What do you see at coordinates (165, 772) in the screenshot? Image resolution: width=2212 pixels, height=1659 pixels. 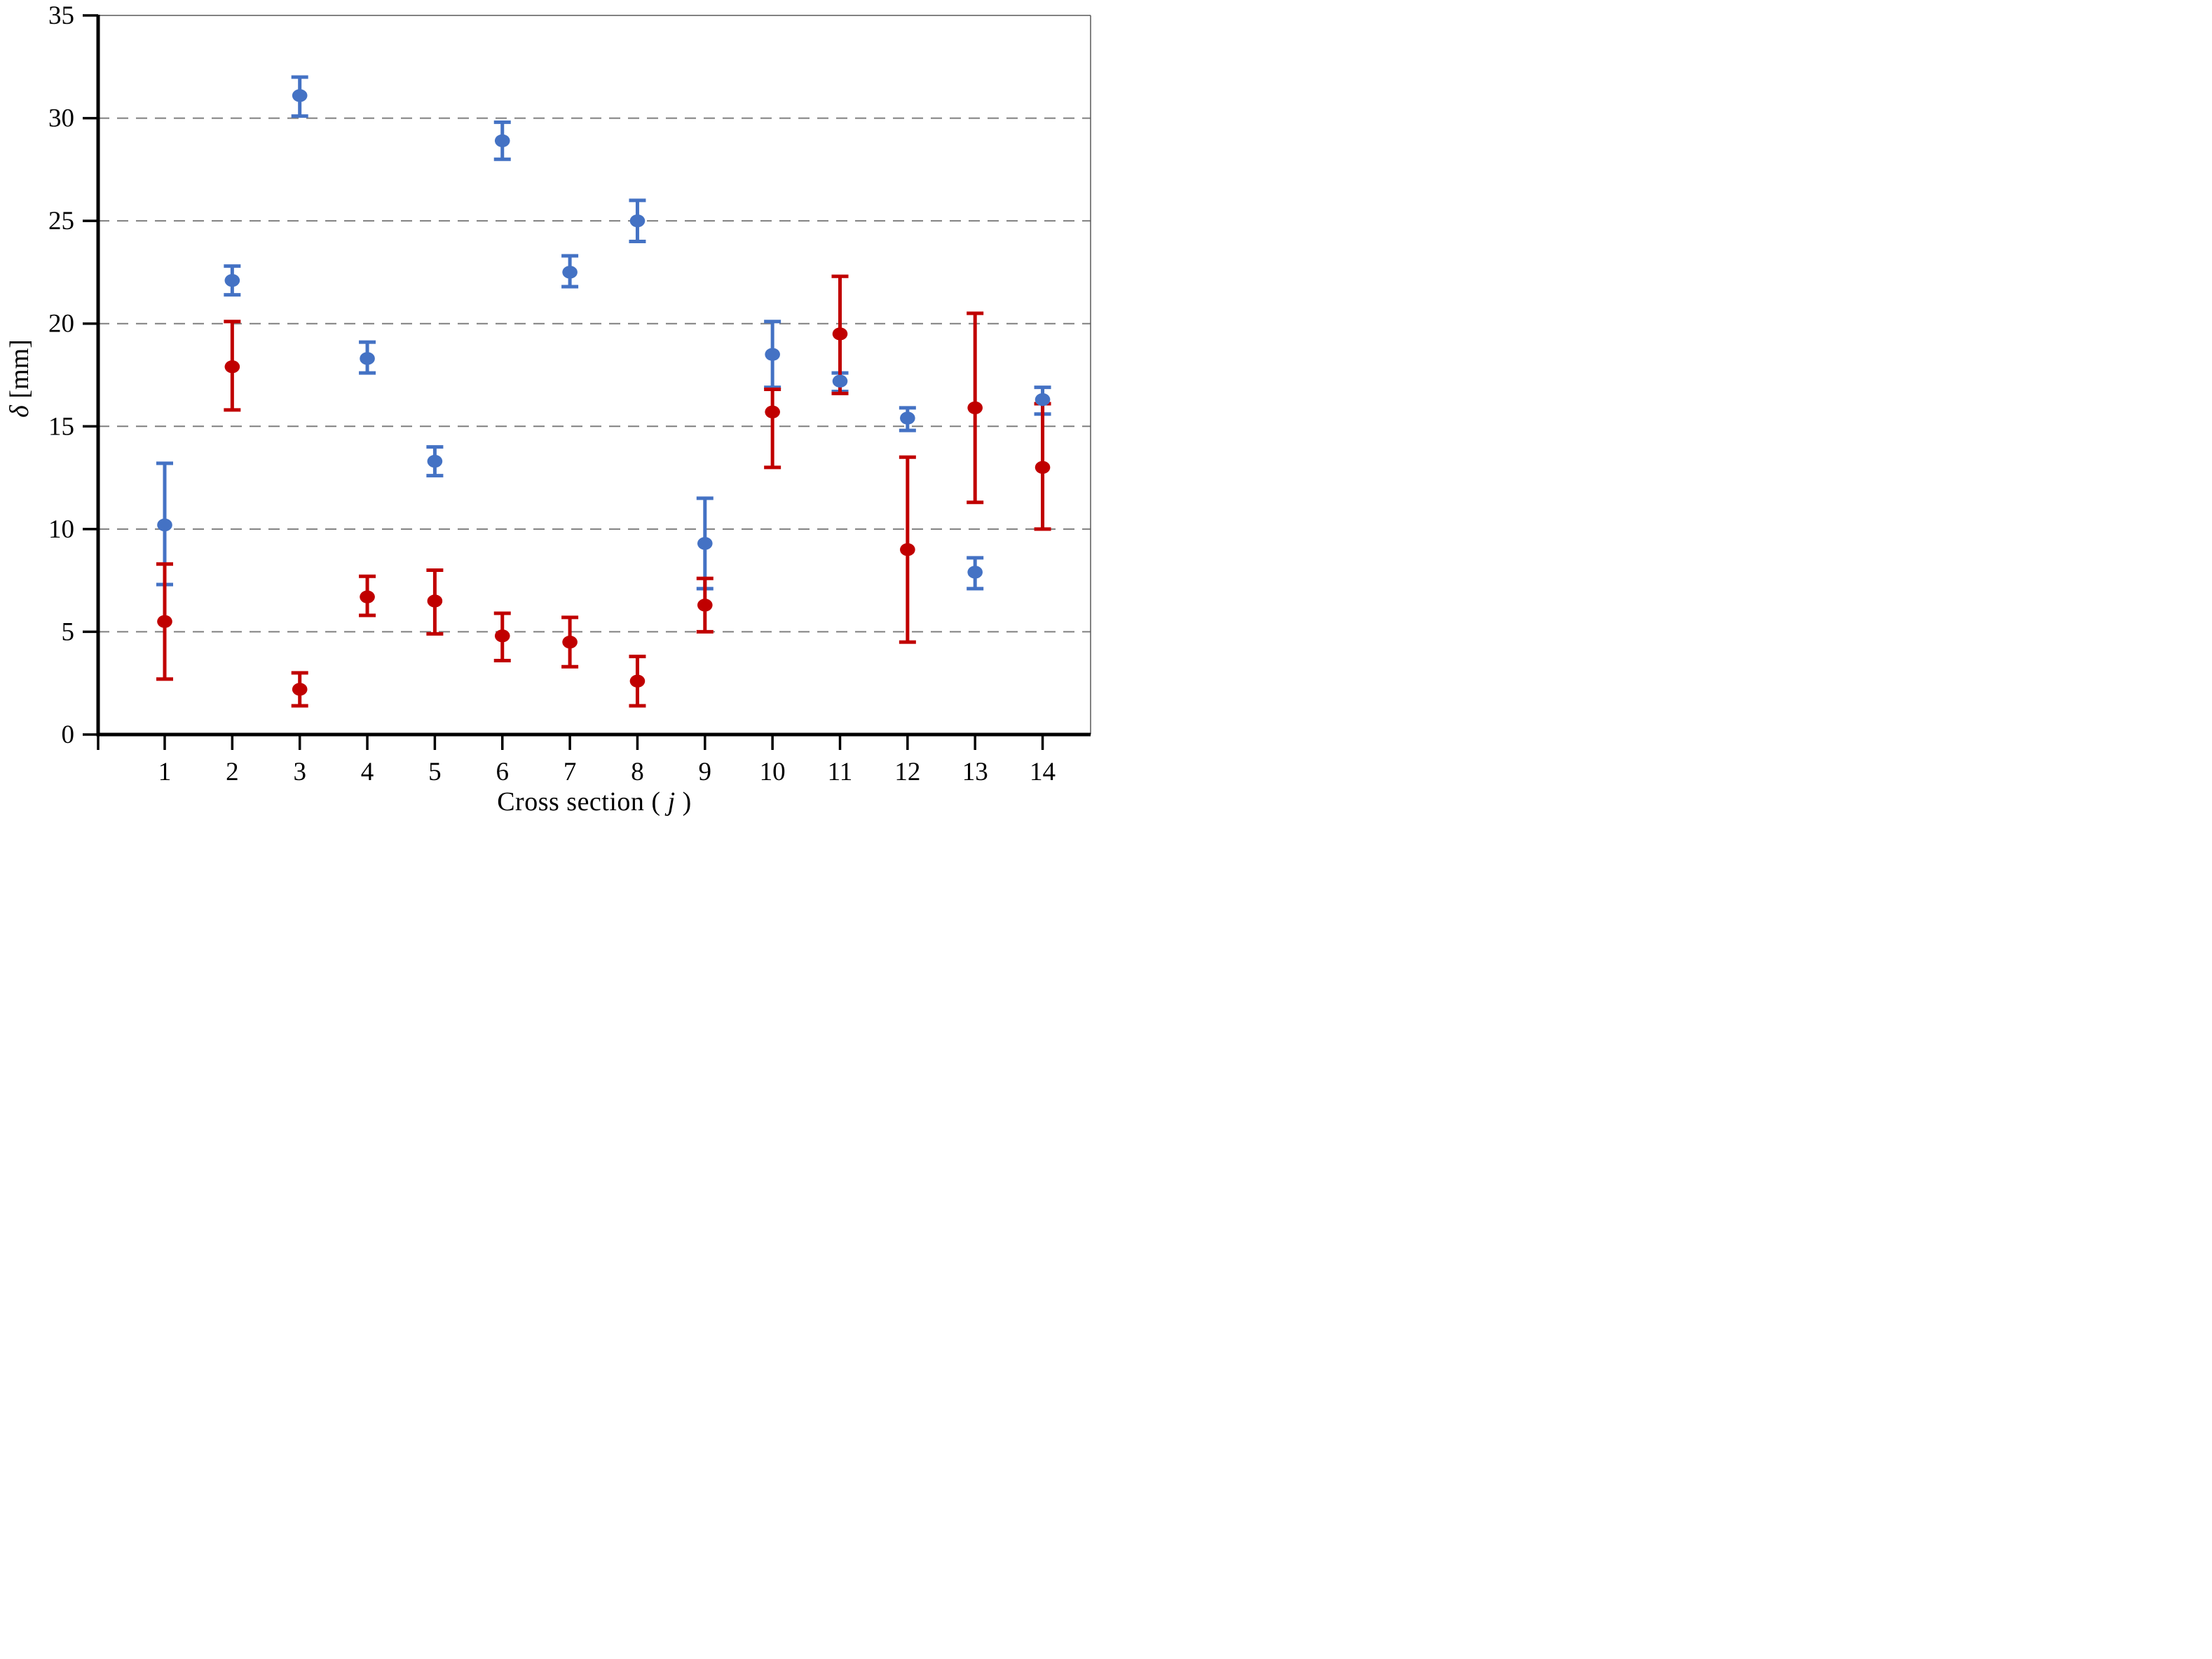 I see `x-tick-label-1: 1` at bounding box center [165, 772].